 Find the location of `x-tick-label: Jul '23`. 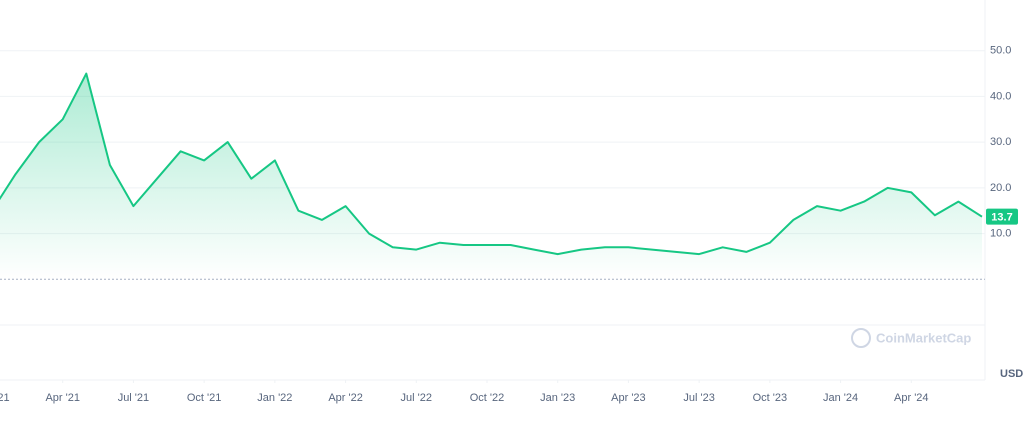

x-tick-label: Jul '23 is located at coordinates (698, 398).